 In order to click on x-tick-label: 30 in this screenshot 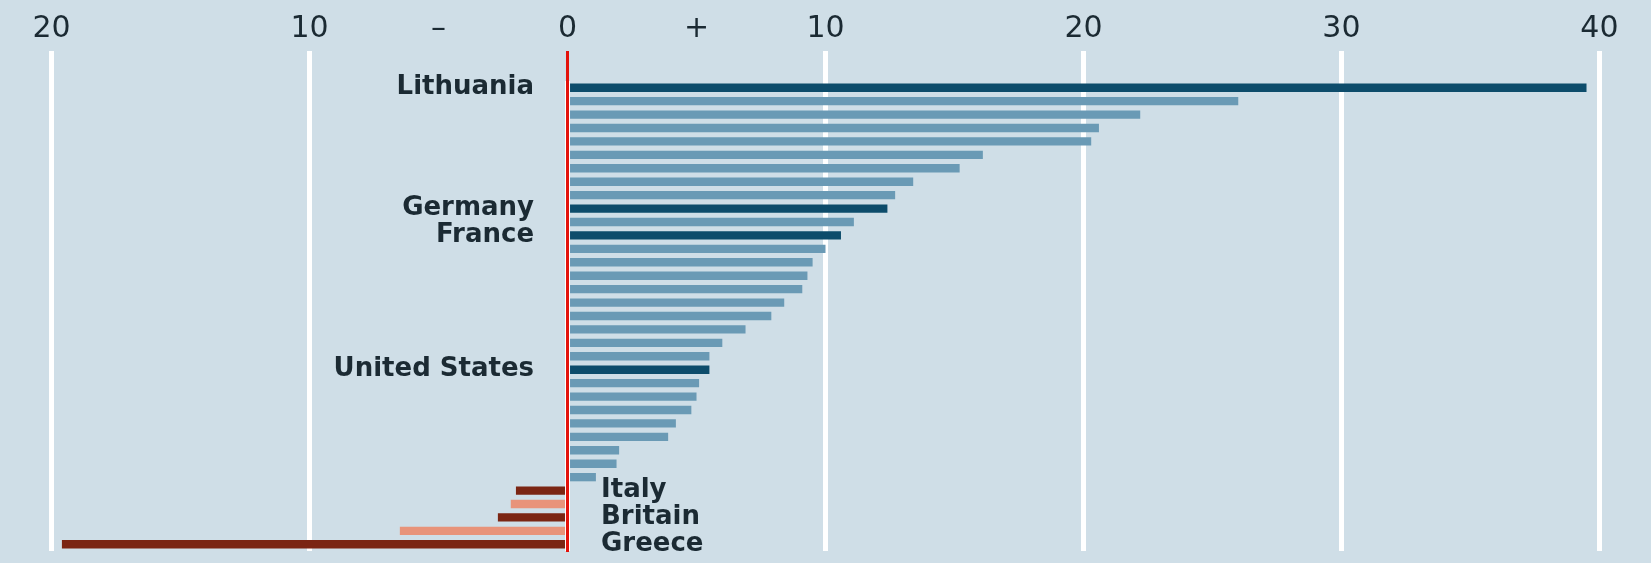, I will do `click(1341, 26)`.